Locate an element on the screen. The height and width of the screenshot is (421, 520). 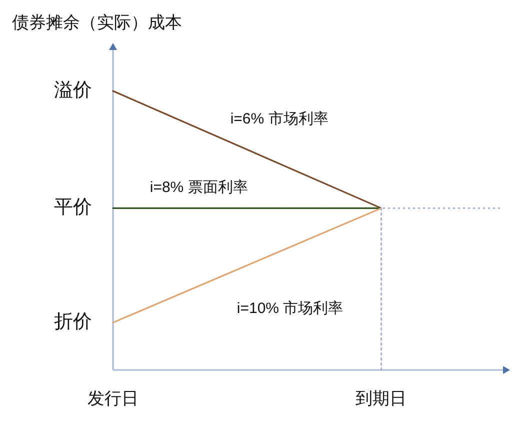
x-category: 发行日 is located at coordinates (113, 398).